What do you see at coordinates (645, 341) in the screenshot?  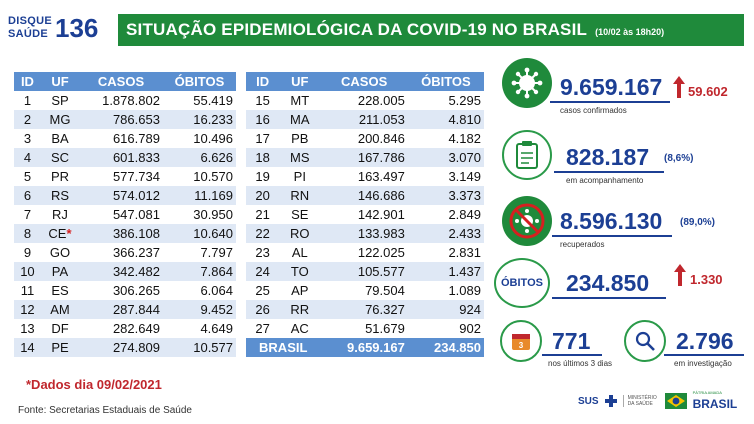 I see `magnifier-icon` at bounding box center [645, 341].